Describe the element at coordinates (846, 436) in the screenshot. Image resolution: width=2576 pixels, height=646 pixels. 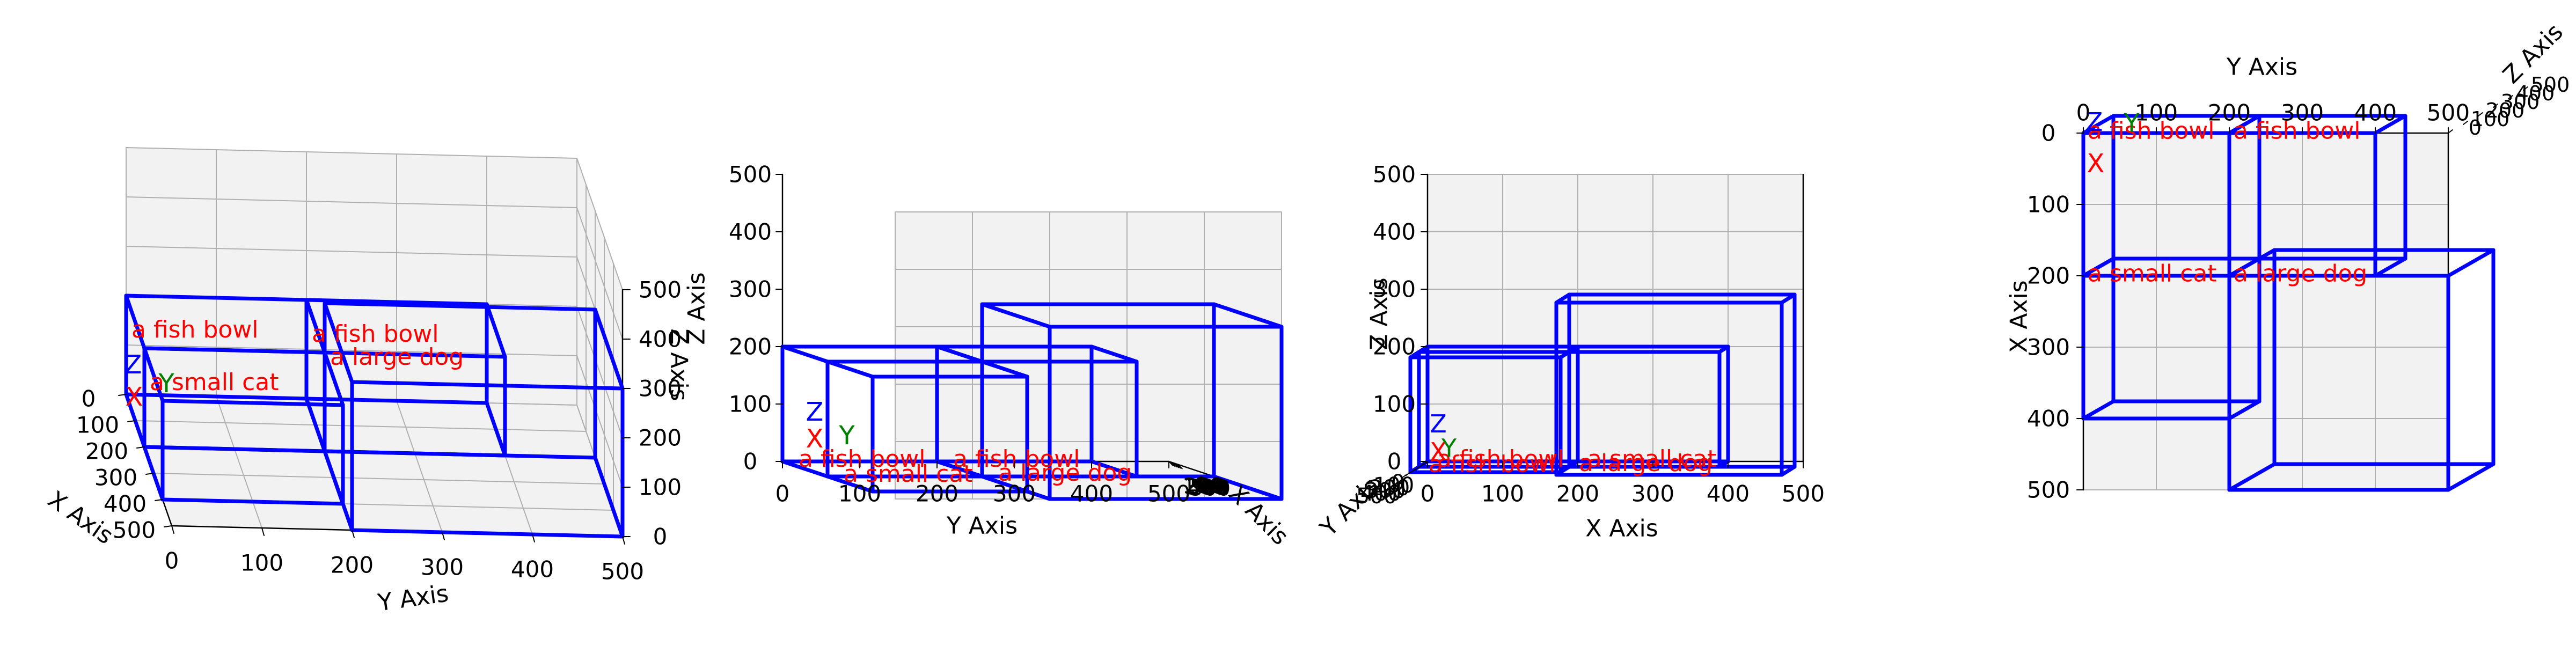
I see `origin-marker-y: Y` at that location.